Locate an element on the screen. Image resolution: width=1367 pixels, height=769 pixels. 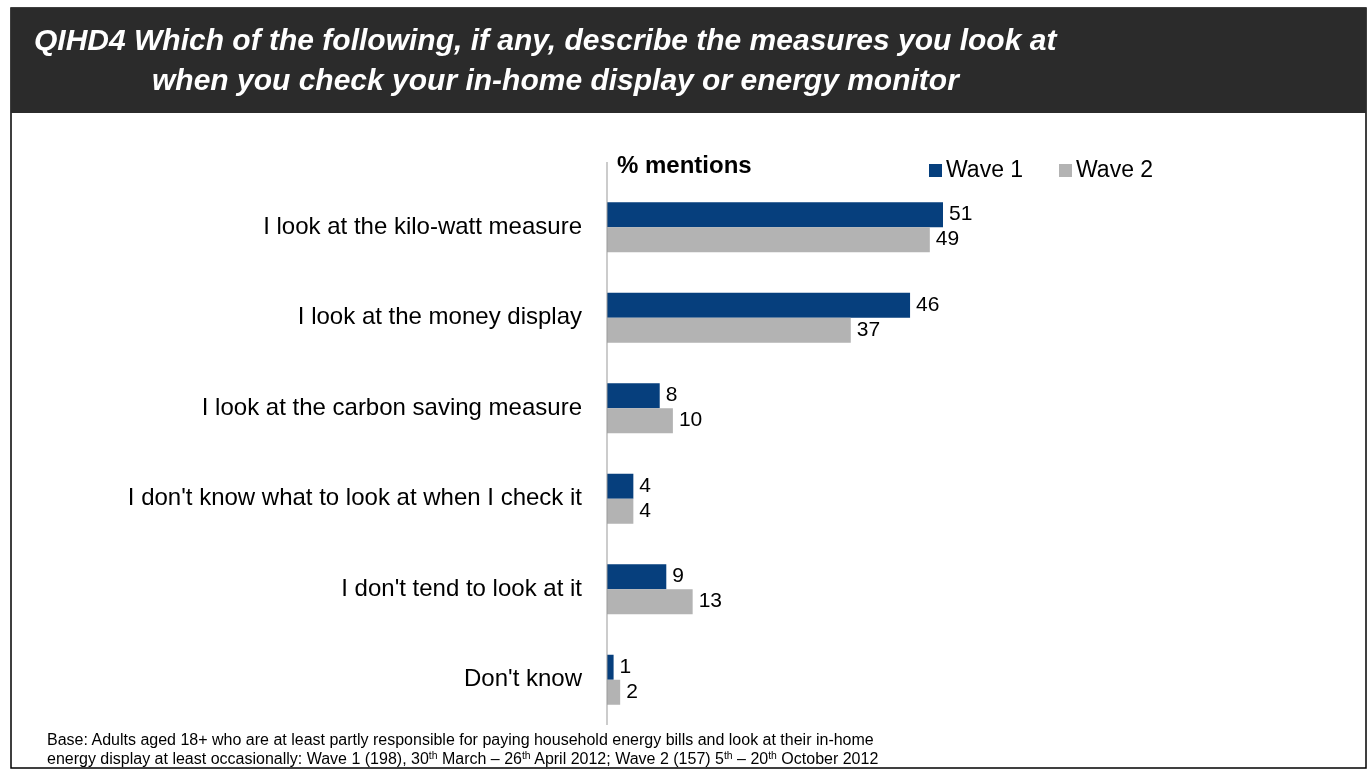
data-label: 49 is located at coordinates (947, 238).